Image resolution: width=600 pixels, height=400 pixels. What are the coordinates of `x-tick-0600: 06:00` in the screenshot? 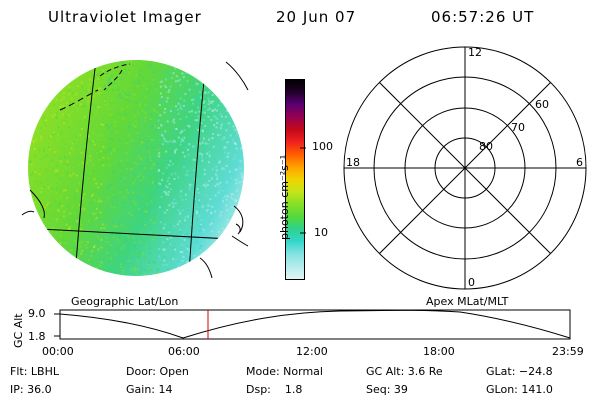 It's located at (184, 351).